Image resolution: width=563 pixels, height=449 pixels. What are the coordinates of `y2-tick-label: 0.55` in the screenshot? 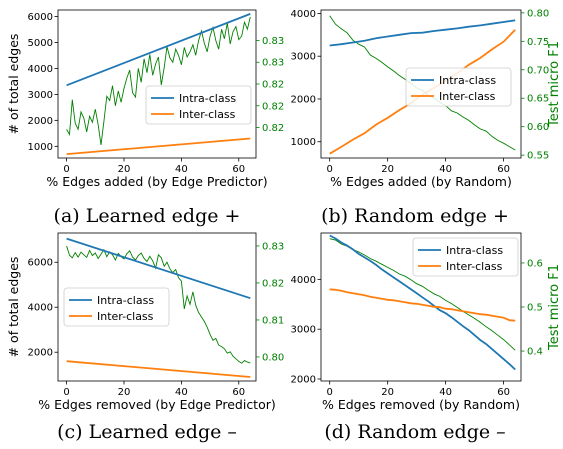 It's located at (538, 156).